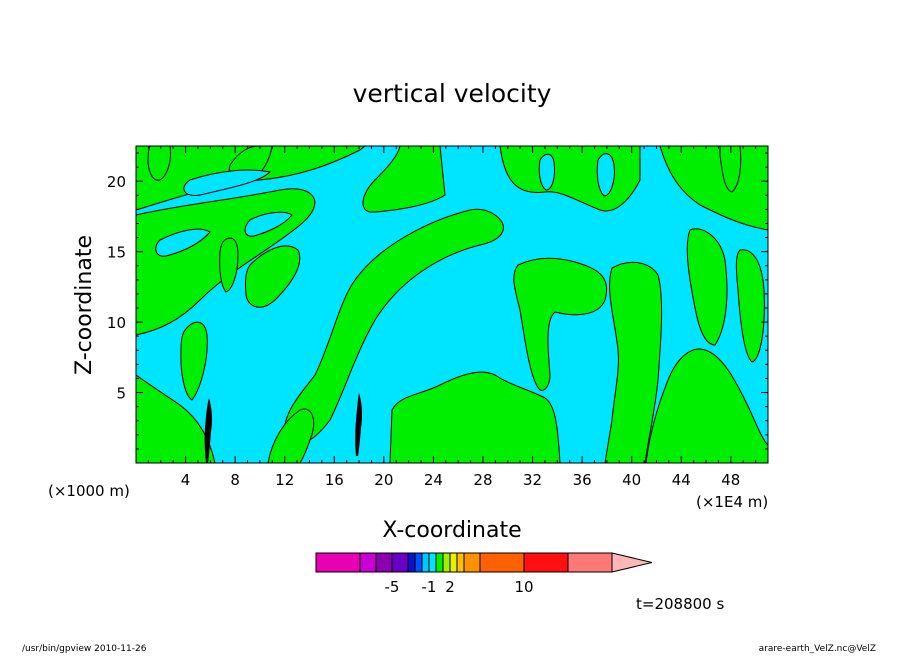 Image resolution: width=904 pixels, height=658 pixels. Describe the element at coordinates (89, 491) in the screenshot. I see `x-unit-left: (×1000 m)` at that location.